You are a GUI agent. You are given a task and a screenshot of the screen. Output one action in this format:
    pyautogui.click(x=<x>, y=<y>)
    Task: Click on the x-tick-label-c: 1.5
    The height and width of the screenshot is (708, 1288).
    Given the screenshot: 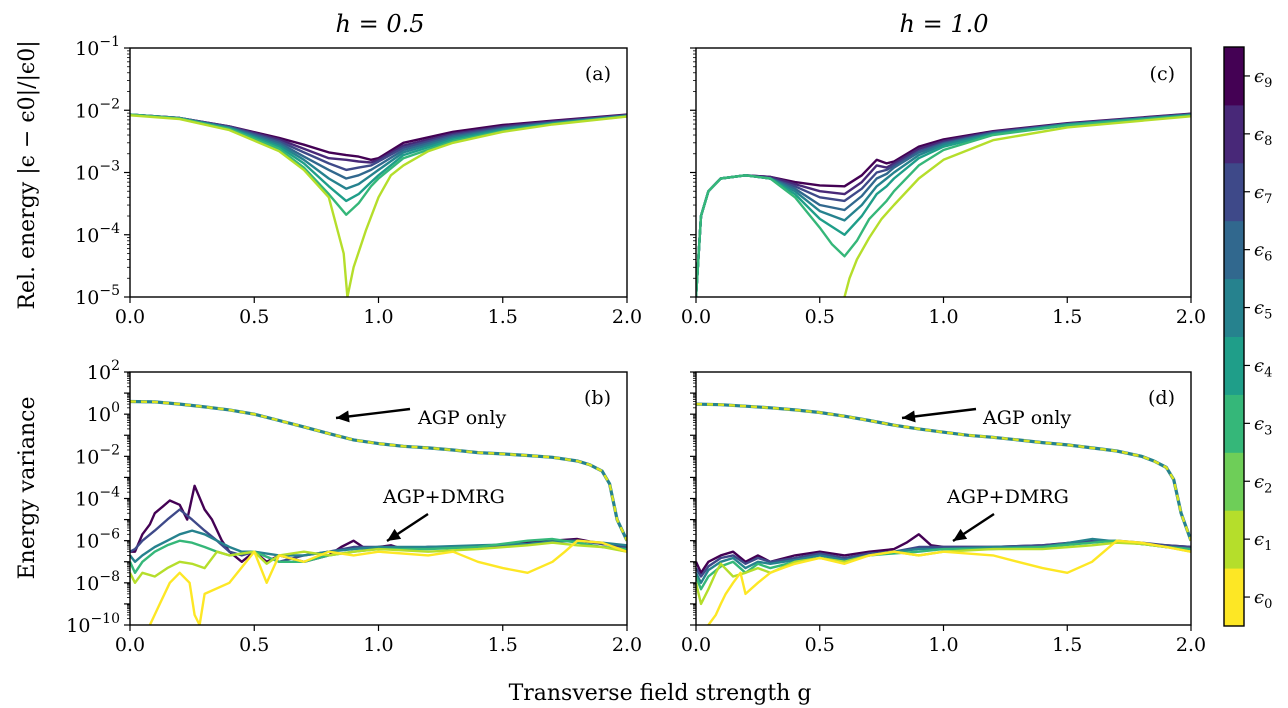 What is the action you would take?
    pyautogui.click(x=1067, y=317)
    